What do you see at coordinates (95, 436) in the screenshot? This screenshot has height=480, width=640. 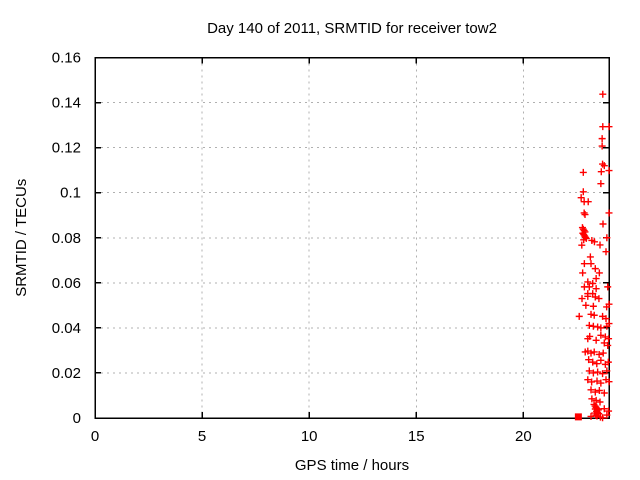 I see `x-tick-label: 0` at bounding box center [95, 436].